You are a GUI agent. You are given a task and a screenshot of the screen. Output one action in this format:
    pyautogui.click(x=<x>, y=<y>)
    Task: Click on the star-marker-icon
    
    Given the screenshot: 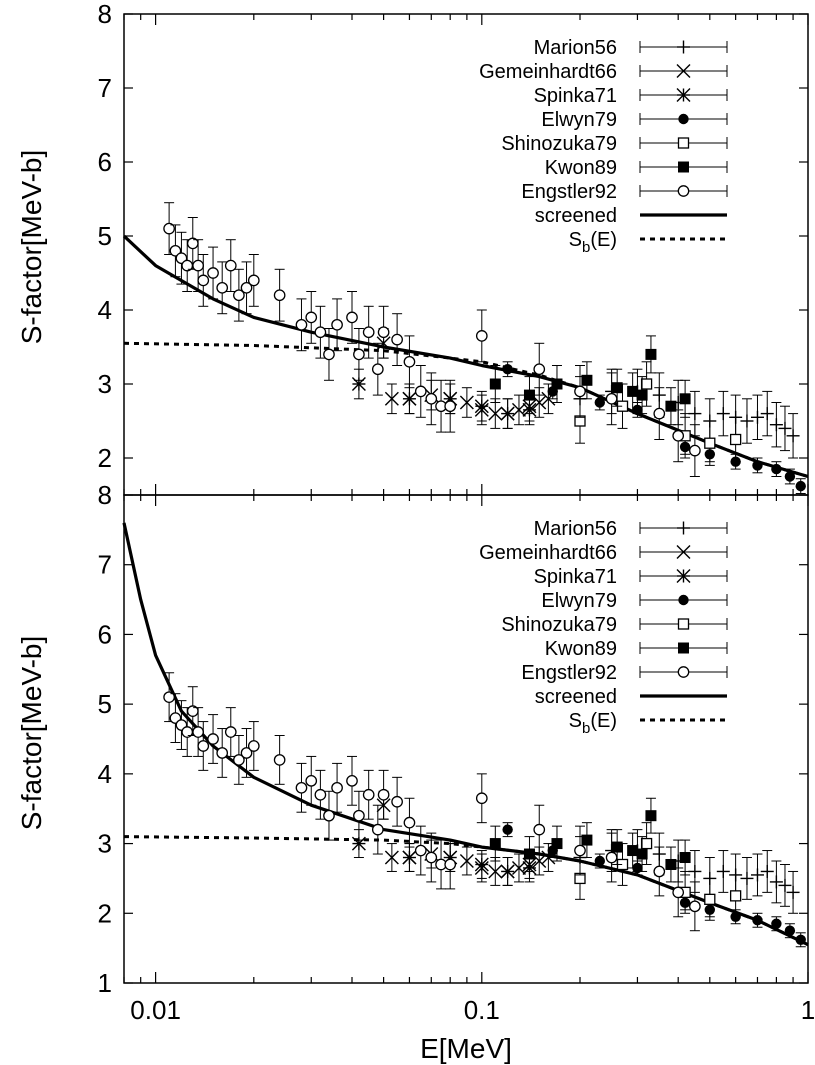 What is the action you would take?
    pyautogui.click(x=683, y=576)
    